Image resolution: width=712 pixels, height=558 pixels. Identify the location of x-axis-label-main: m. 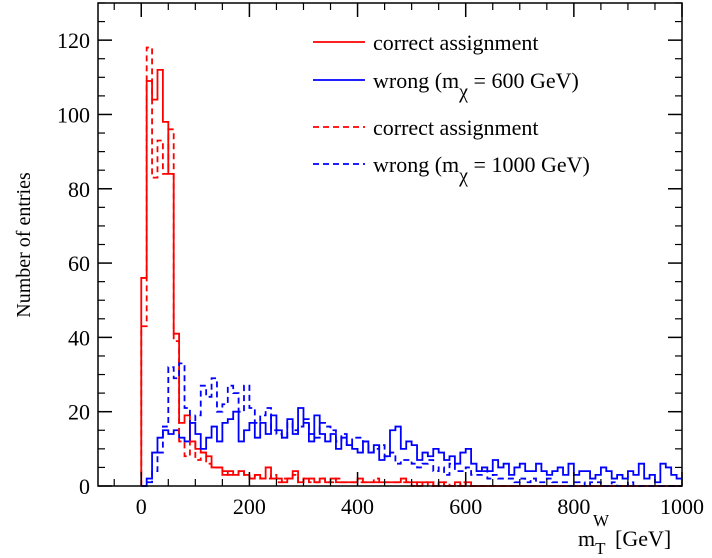
(586, 538).